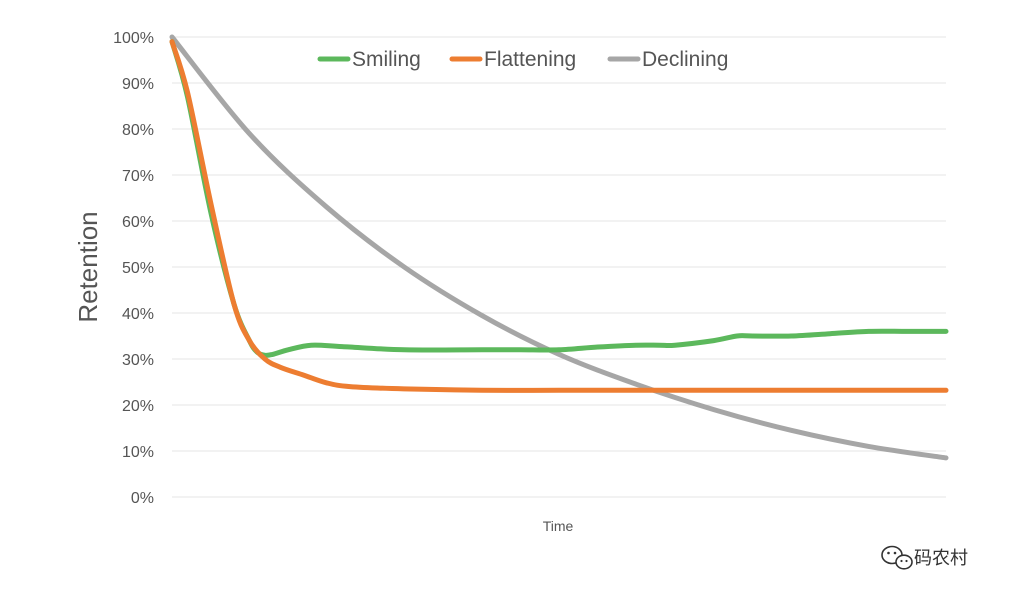  Describe the element at coordinates (138, 176) in the screenshot. I see `y-tick-label: 70%` at that location.